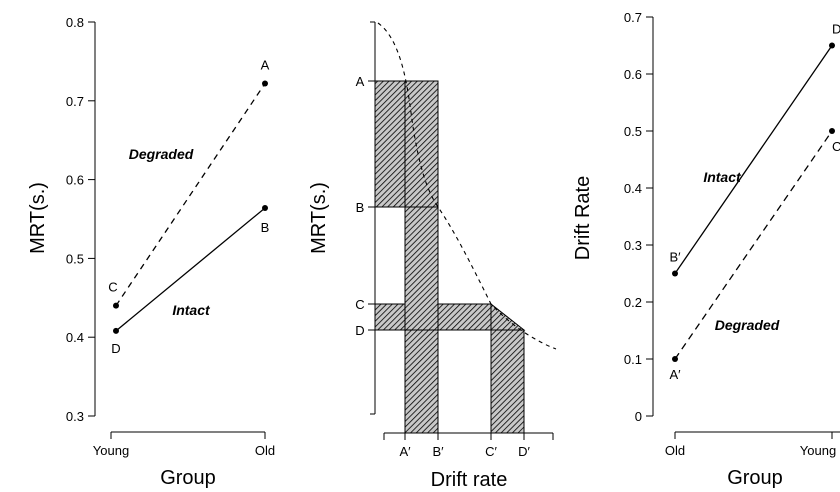 Image resolution: width=840 pixels, height=492 pixels. What do you see at coordinates (360, 81) in the screenshot?
I see `y-level-label: A` at bounding box center [360, 81].